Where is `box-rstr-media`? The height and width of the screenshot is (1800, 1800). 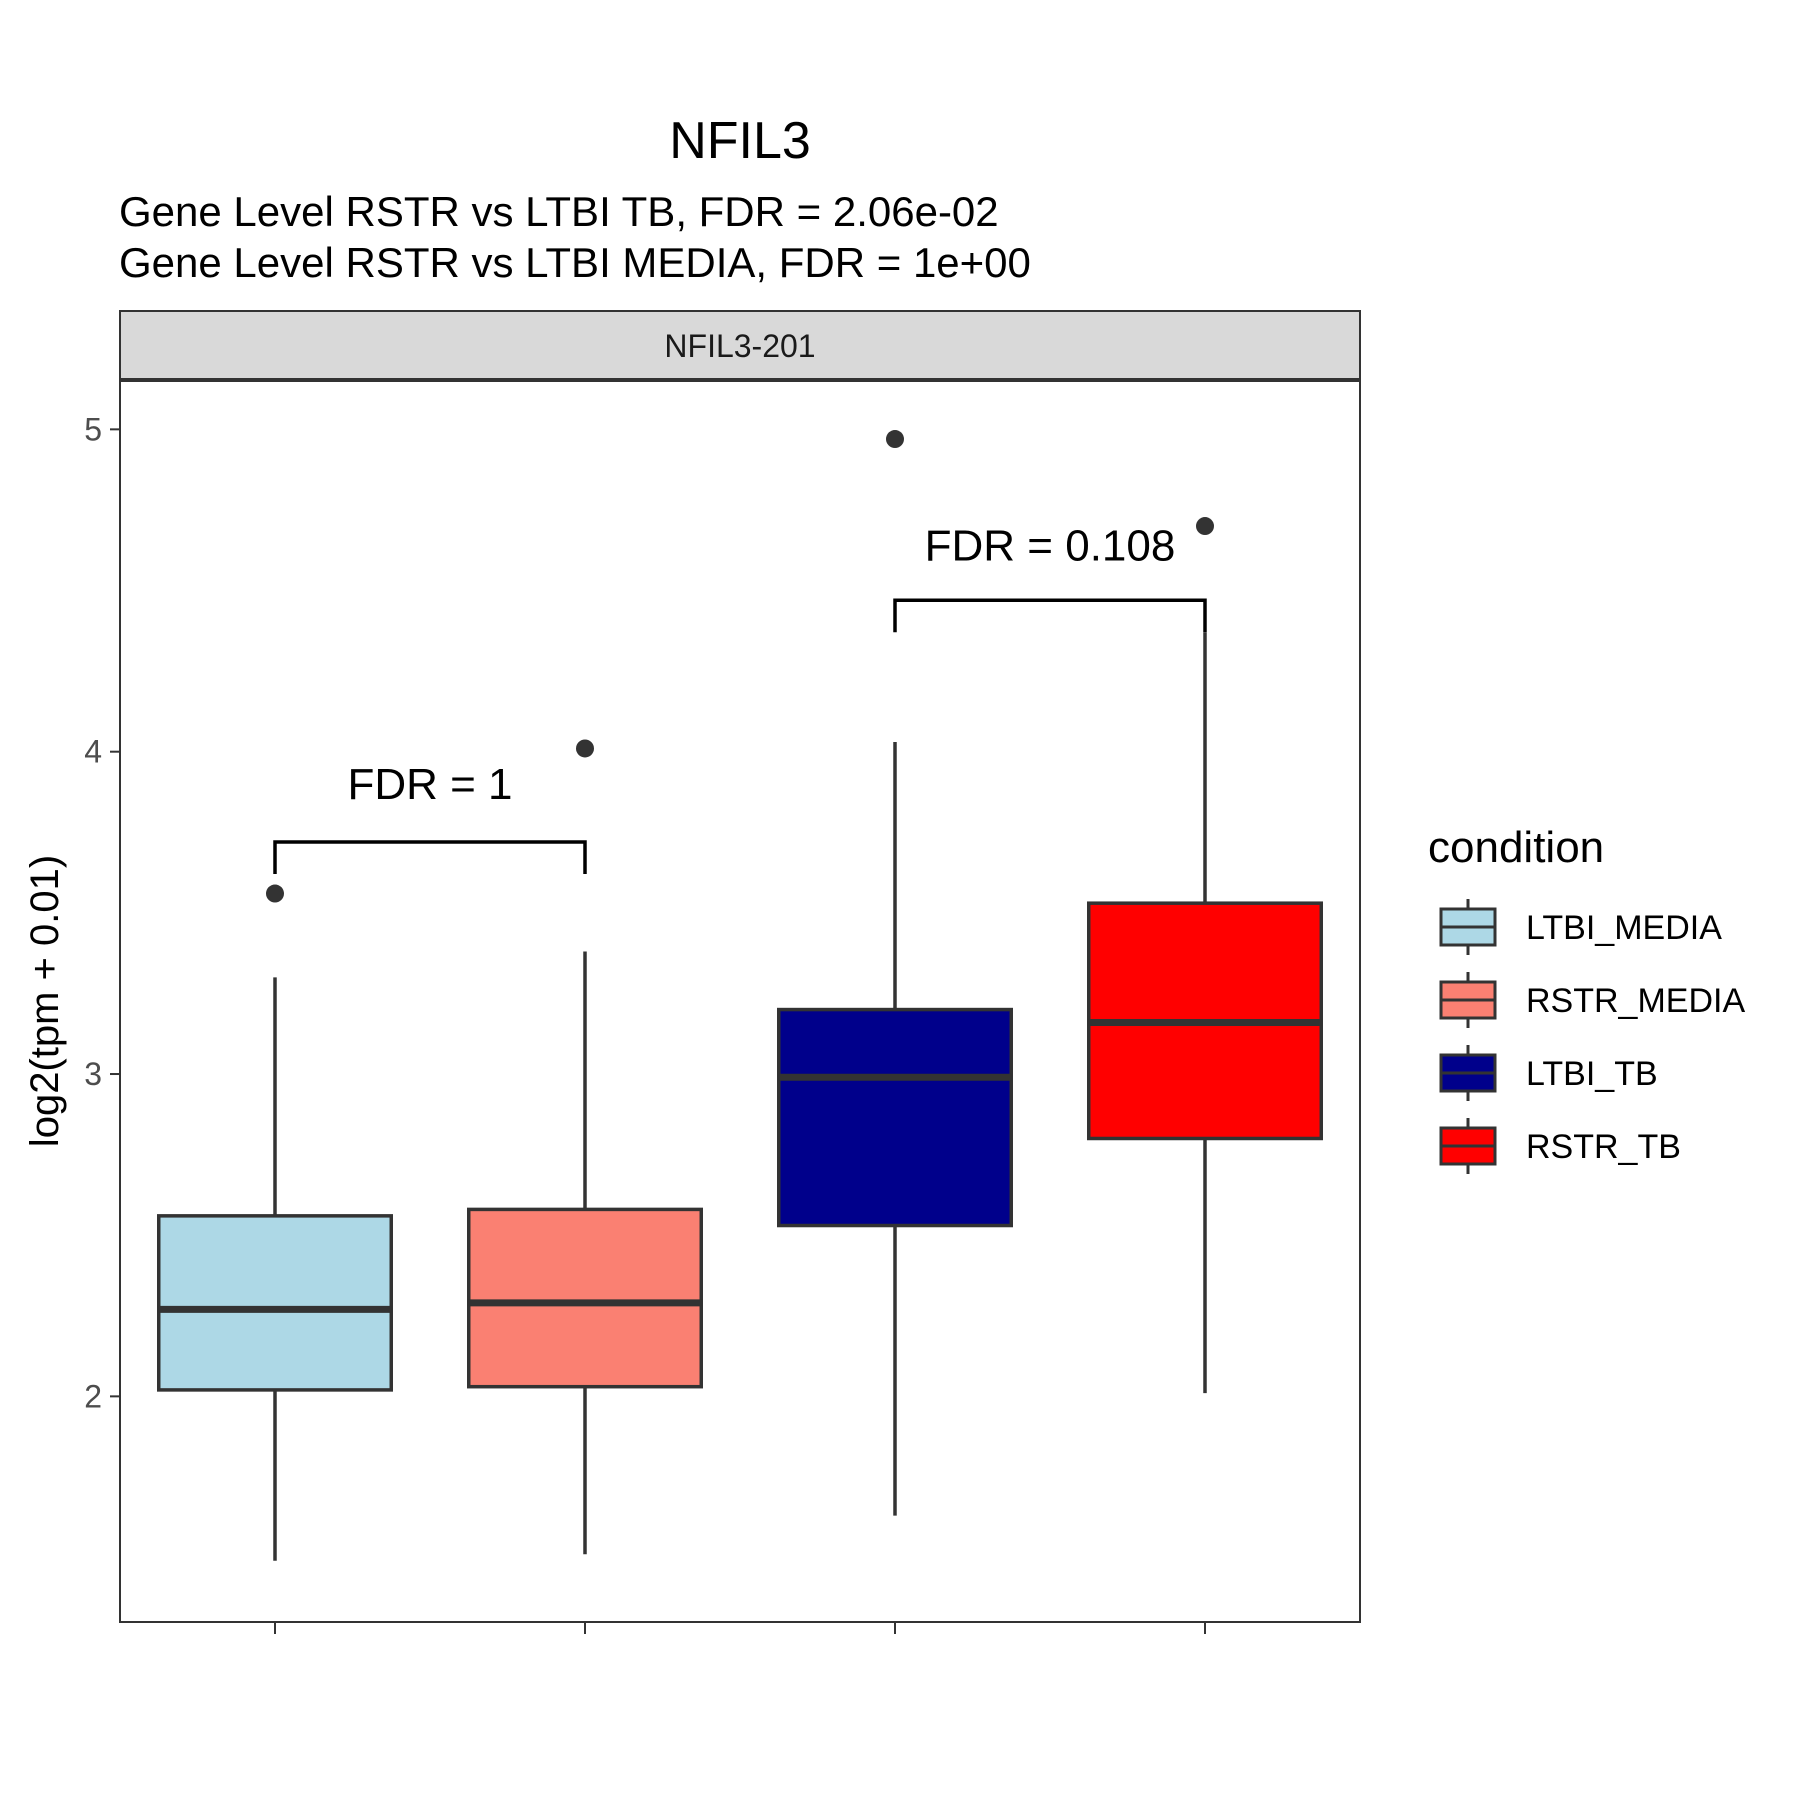 box-rstr-media is located at coordinates (585, 1147).